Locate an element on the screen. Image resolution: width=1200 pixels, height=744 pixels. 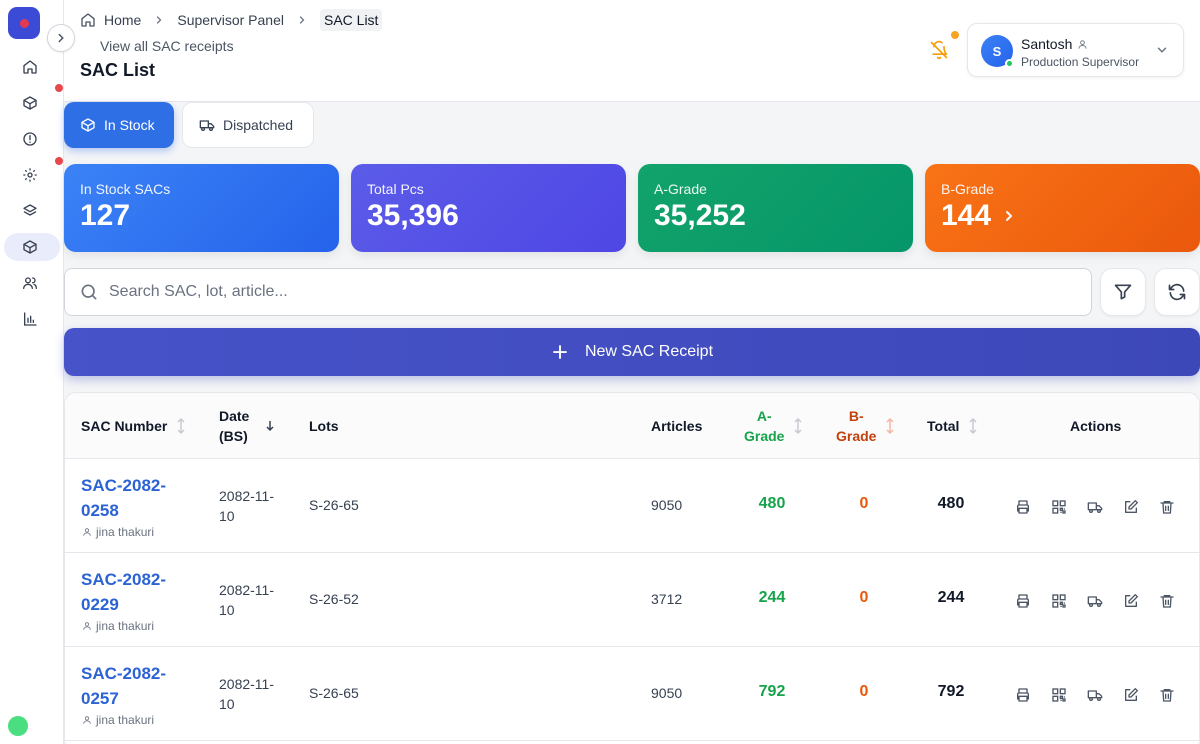
nav-layers is located at coordinates (32, 211).